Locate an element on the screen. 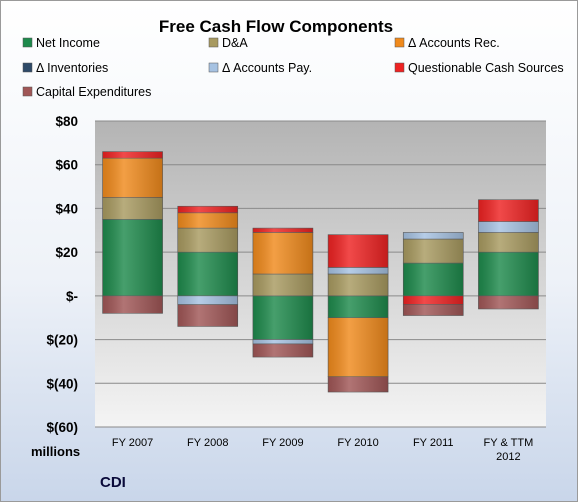 This screenshot has height=502, width=578. legend-swatch-inventories is located at coordinates (27, 67).